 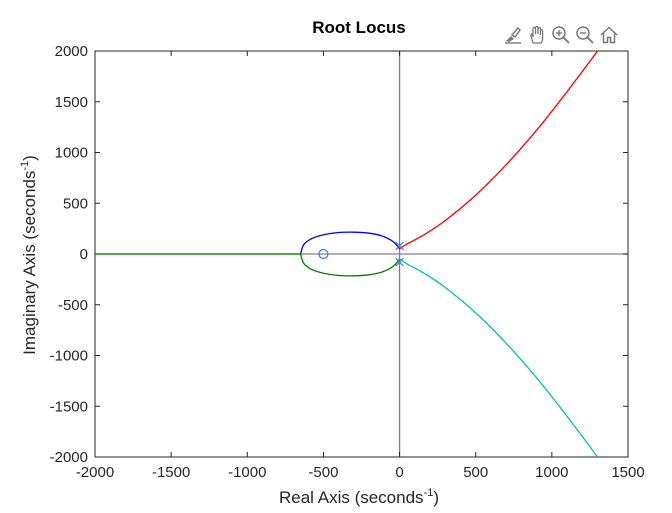 What do you see at coordinates (71, 51) in the screenshot?
I see `y-tick-label: 2000` at bounding box center [71, 51].